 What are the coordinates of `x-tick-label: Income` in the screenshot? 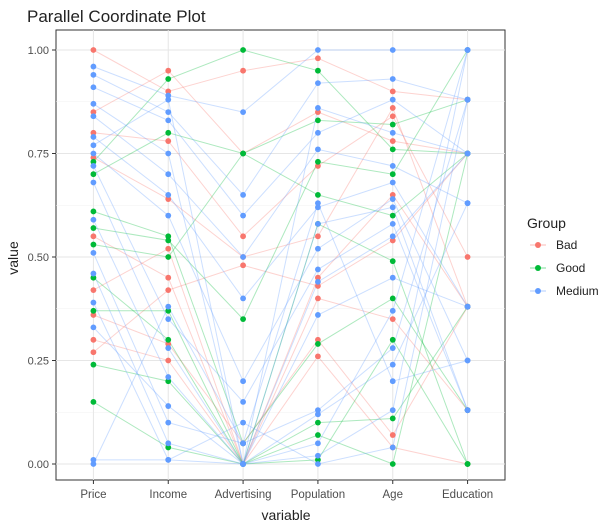 It's located at (168, 495).